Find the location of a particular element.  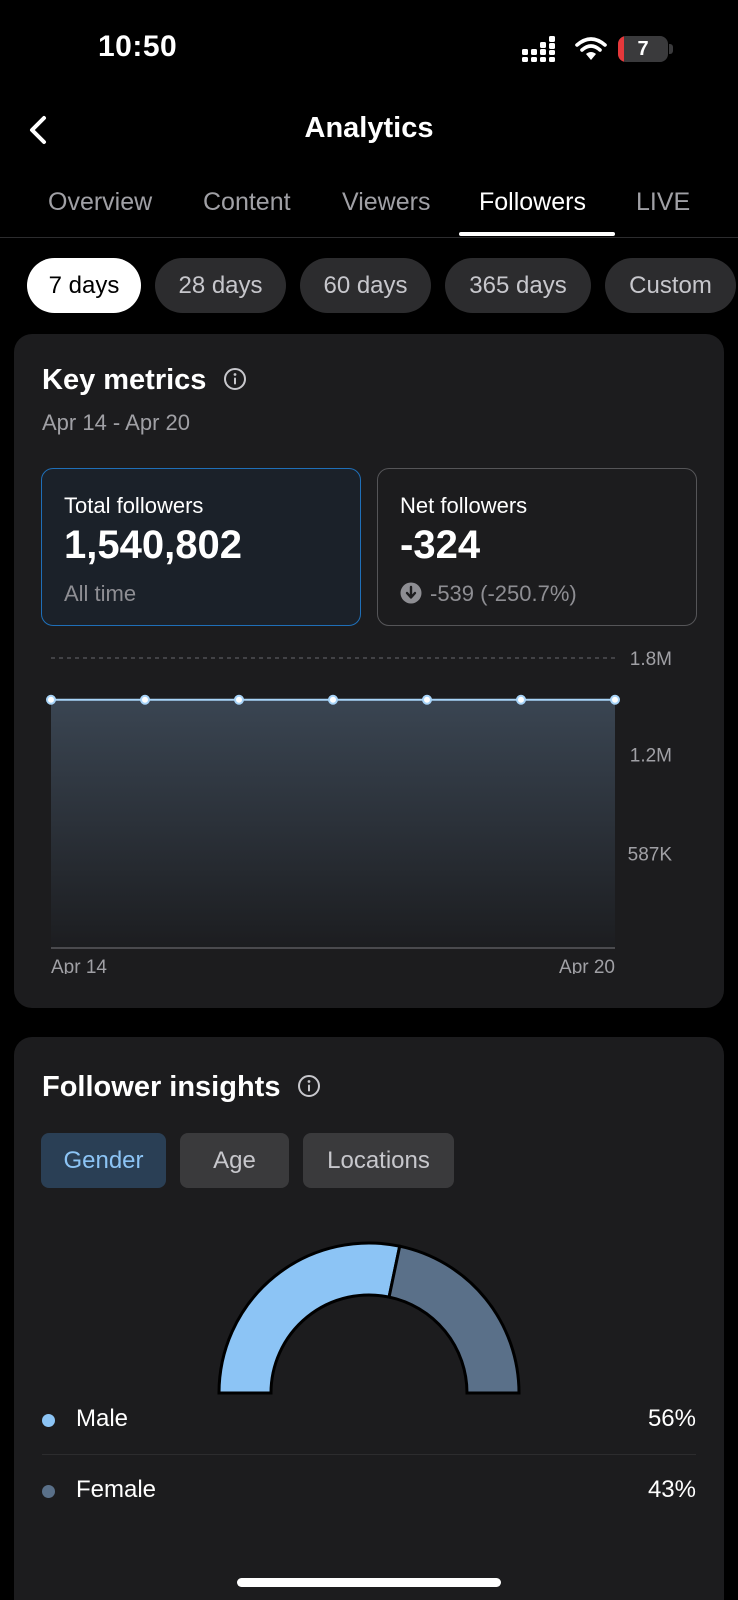

net-followers-label: Net followers is located at coordinates (464, 505).